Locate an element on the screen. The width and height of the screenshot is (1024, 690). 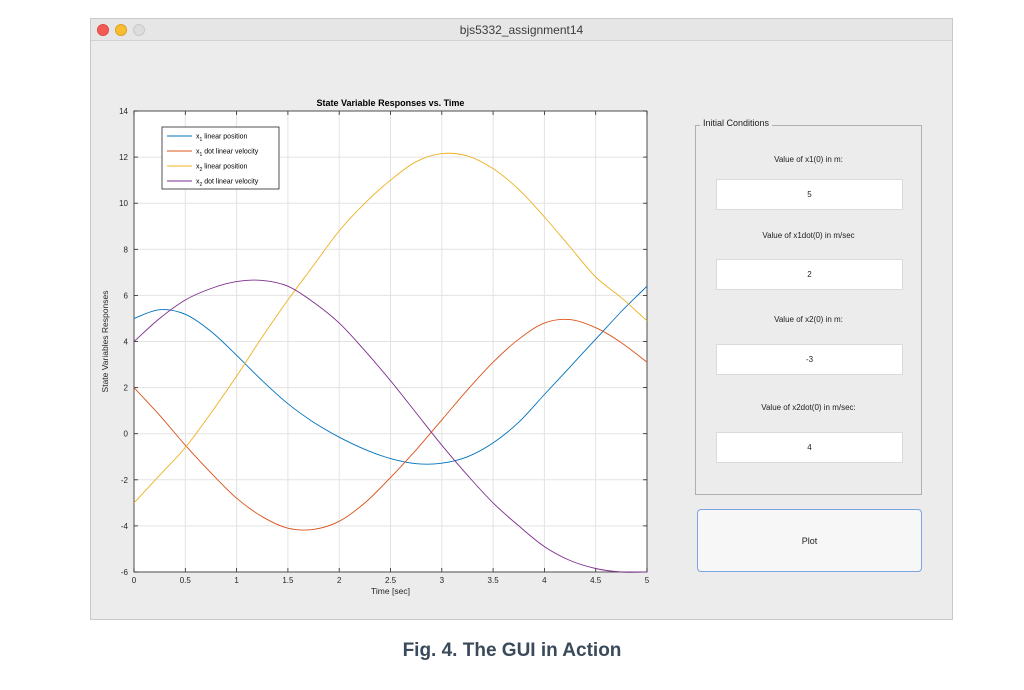
y-tick-label: 2 is located at coordinates (126, 388).